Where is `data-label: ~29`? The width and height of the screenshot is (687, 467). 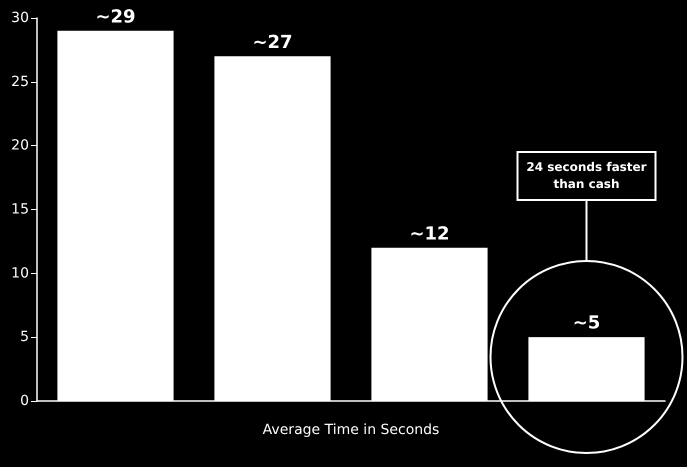 data-label: ~29 is located at coordinates (115, 17).